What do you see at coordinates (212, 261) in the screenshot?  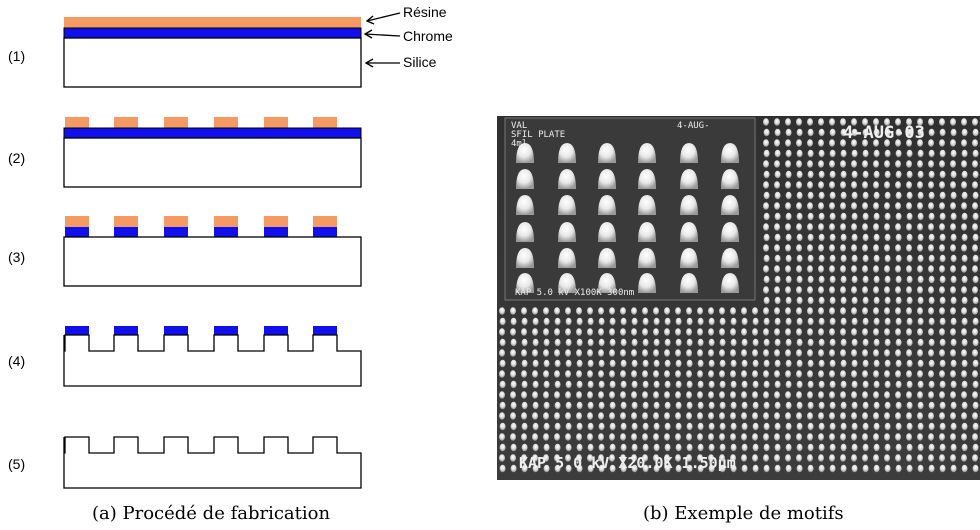 I see `silica-substrate` at bounding box center [212, 261].